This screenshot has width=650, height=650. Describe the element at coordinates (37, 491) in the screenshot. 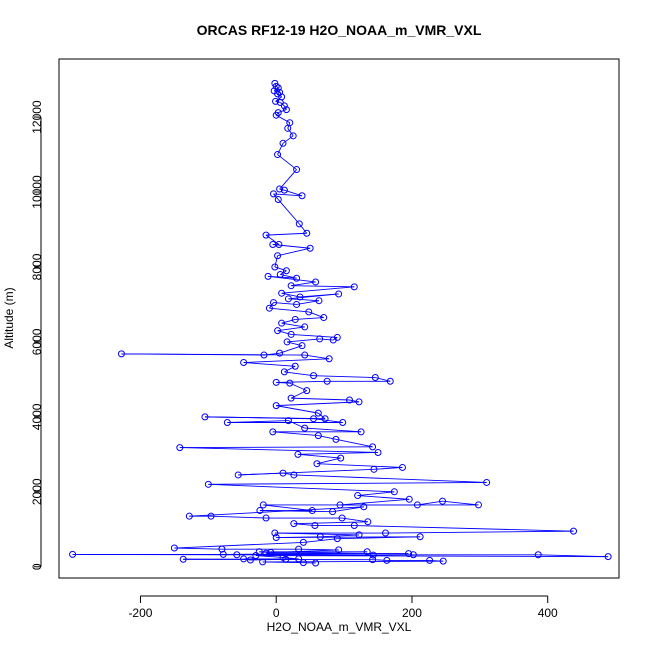

I see `y-tick-label: 2000` at that location.